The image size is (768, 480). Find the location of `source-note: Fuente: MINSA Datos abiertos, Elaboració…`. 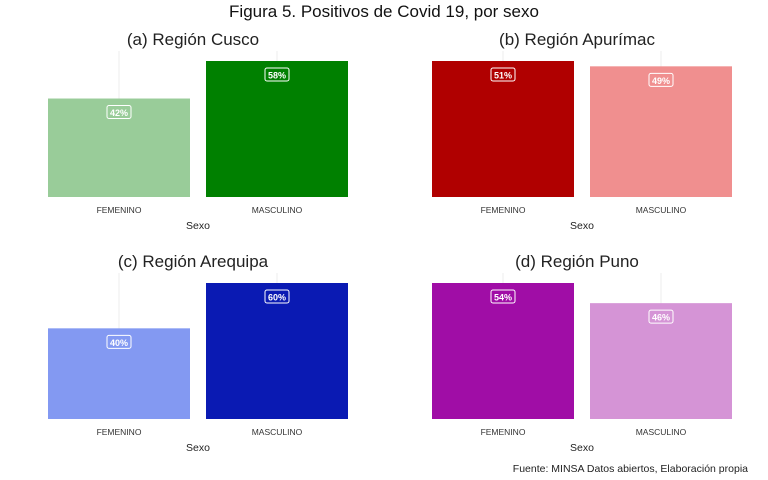

source-note: Fuente: MINSA Datos abiertos, Elaboració… is located at coordinates (630, 469).